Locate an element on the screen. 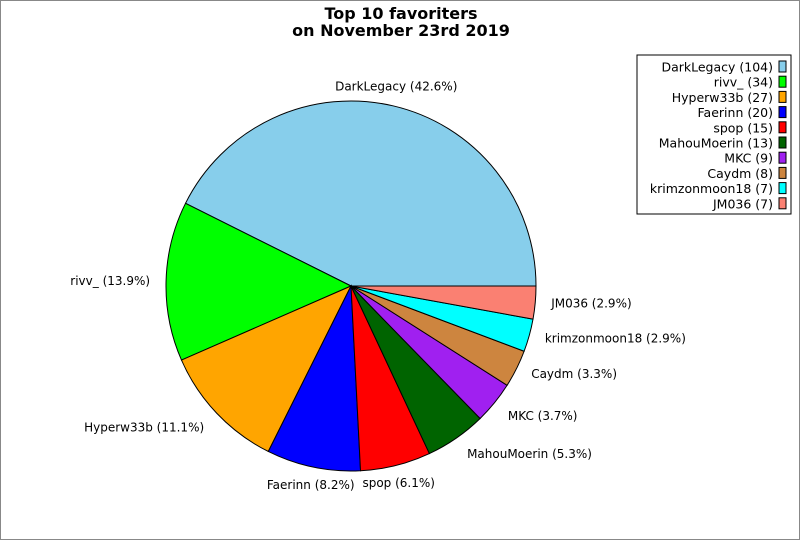 The height and width of the screenshot is (540, 800). slice-label: krimzonmoon18 (2.9%) is located at coordinates (615, 339).